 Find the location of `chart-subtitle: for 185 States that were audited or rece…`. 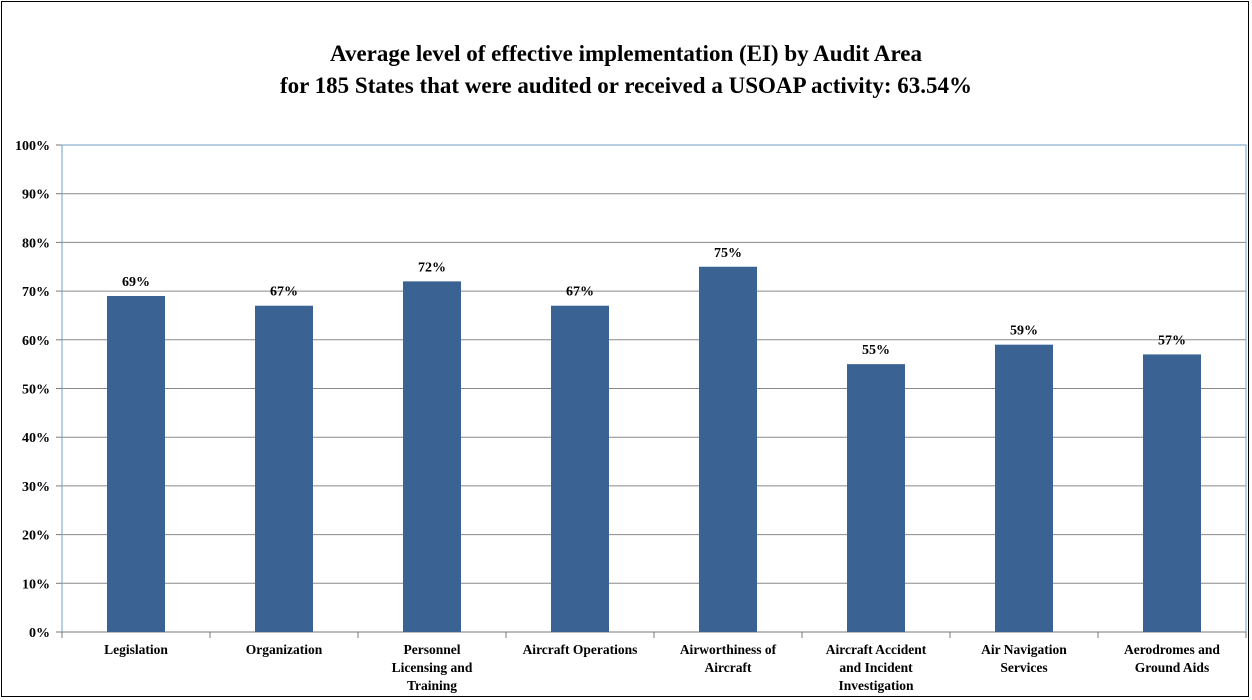

chart-subtitle: for 185 States that were audited or rece… is located at coordinates (626, 85).